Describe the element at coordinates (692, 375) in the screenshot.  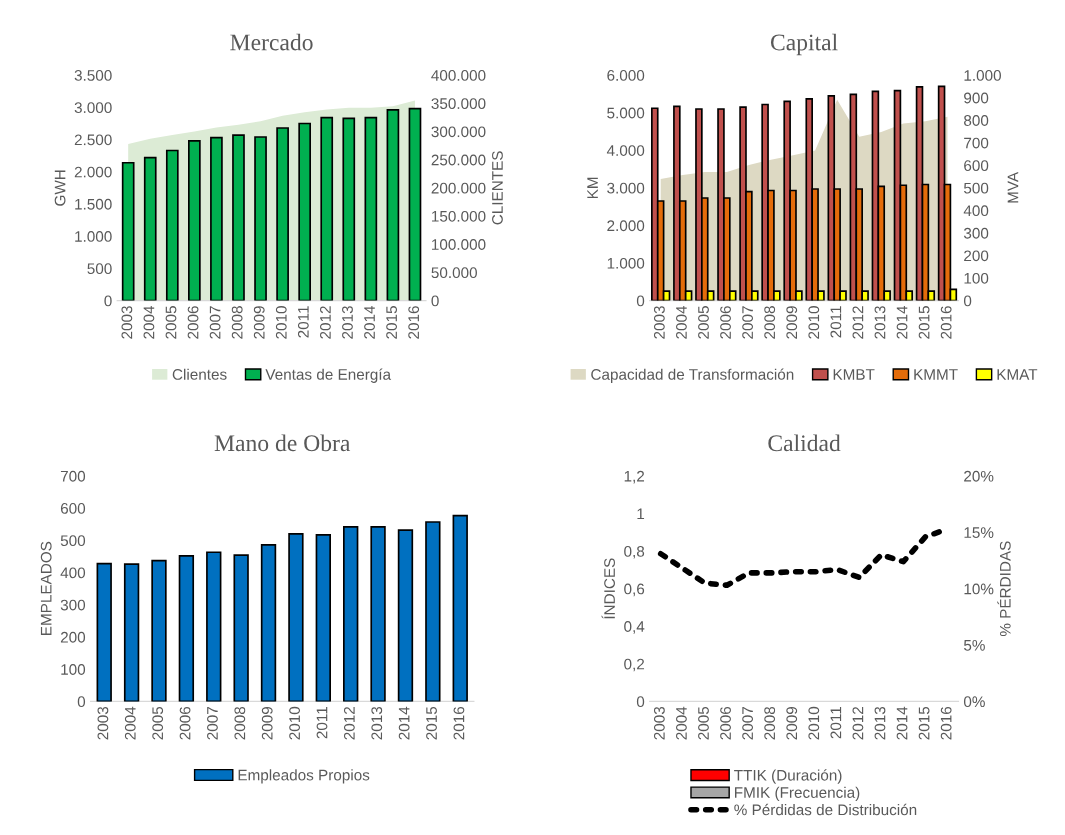
I see `legend-label: Capacidad de Transformación` at that location.